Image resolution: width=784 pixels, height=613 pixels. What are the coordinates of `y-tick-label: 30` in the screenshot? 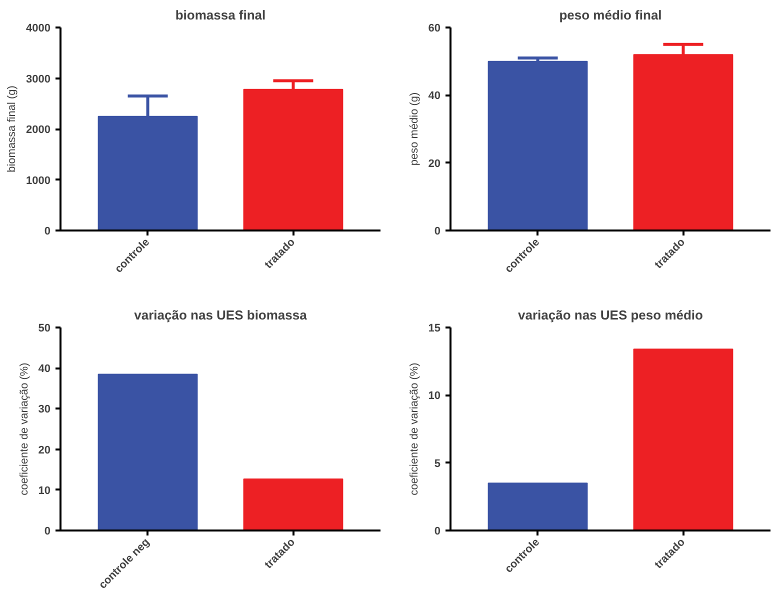 It's located at (44, 410).